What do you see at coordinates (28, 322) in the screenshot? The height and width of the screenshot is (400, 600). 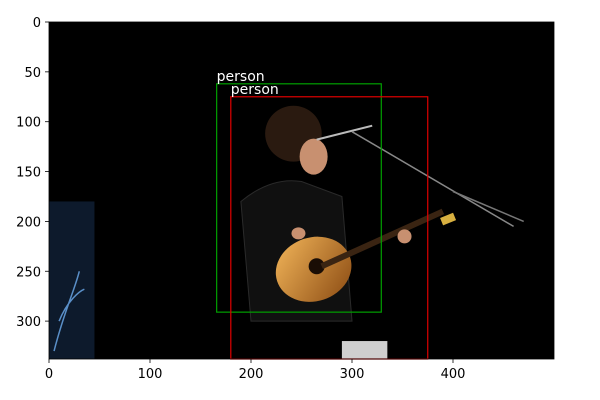 I see `y-tick-label: 300` at bounding box center [28, 322].